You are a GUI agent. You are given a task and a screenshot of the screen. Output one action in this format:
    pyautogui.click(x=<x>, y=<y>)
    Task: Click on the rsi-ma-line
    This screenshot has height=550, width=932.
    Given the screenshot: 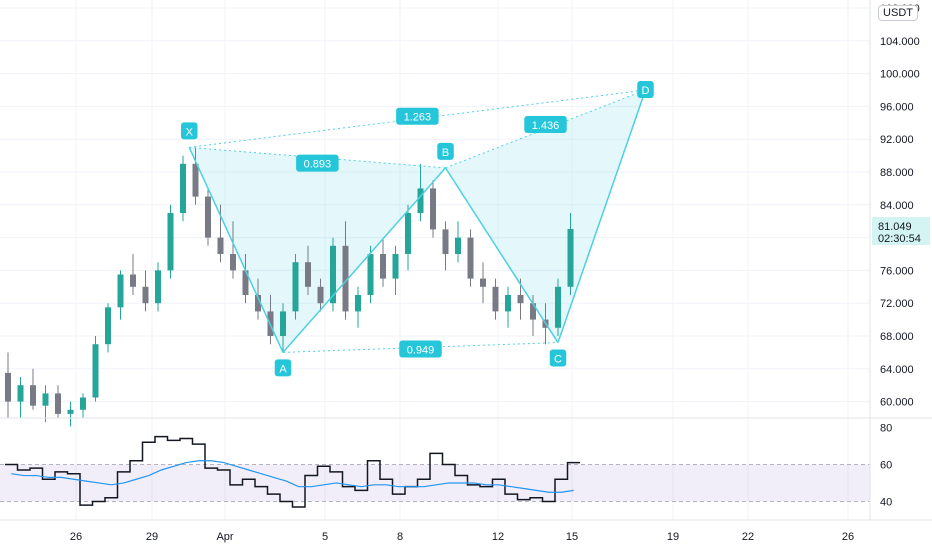 What is the action you would take?
    pyautogui.click(x=292, y=476)
    